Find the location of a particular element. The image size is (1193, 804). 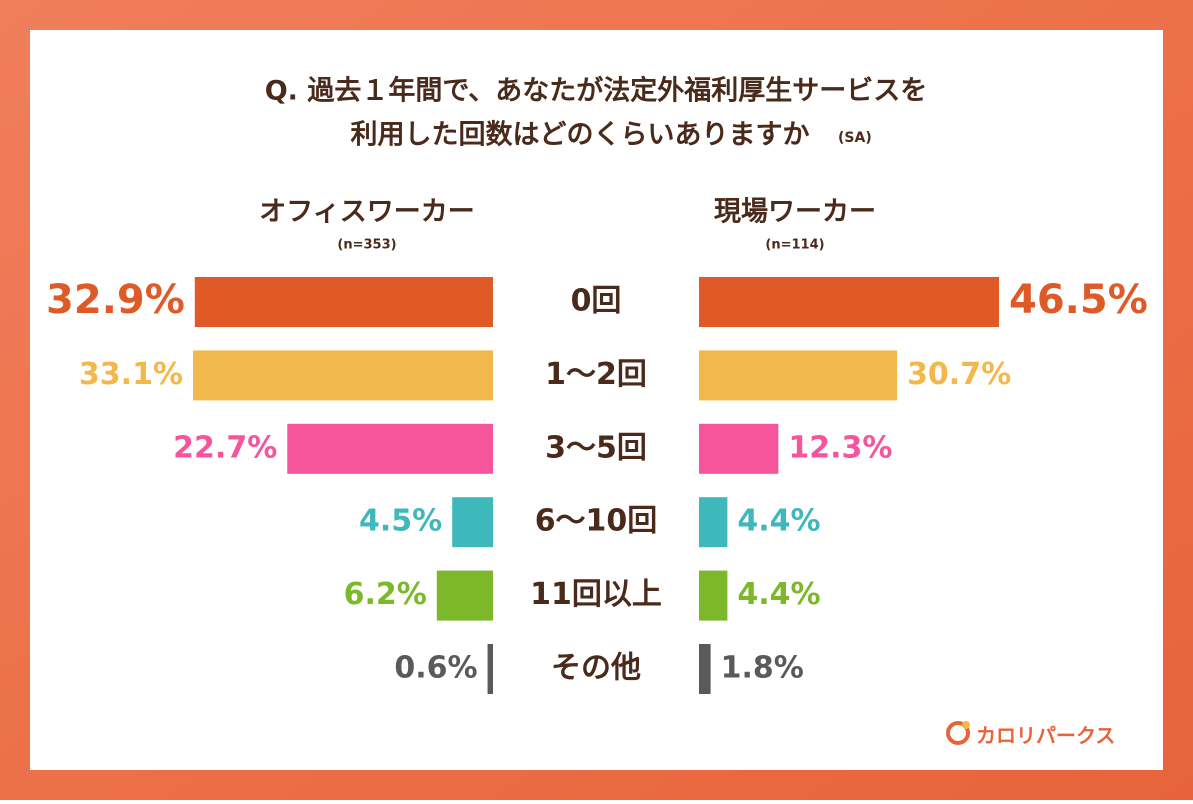

series-name: オフィスワーカー is located at coordinates (366, 212).